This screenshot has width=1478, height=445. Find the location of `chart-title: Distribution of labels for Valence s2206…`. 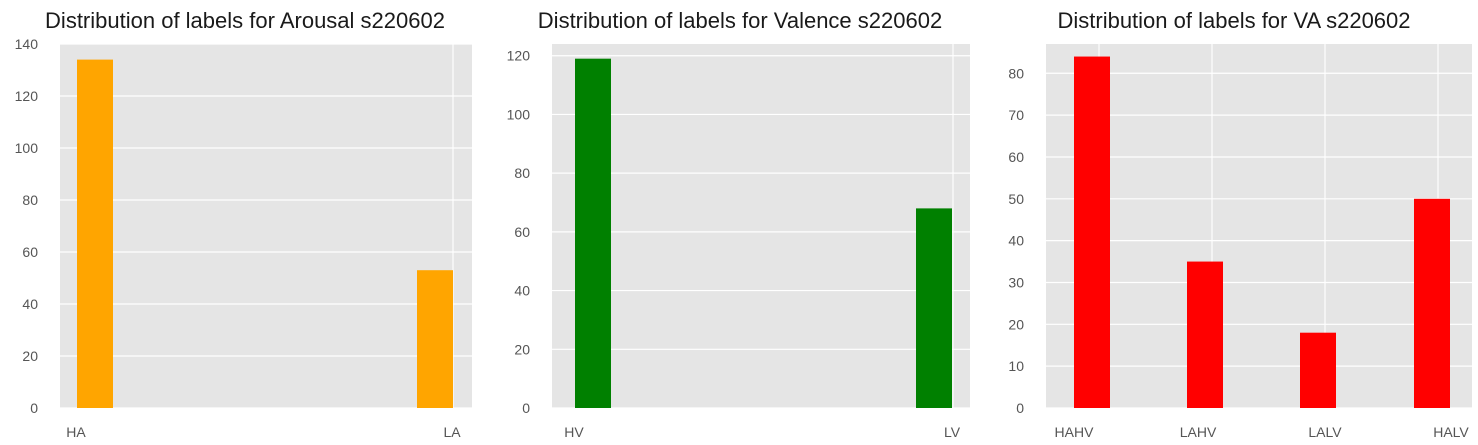

chart-title: Distribution of labels for Valence s2206… is located at coordinates (740, 20).